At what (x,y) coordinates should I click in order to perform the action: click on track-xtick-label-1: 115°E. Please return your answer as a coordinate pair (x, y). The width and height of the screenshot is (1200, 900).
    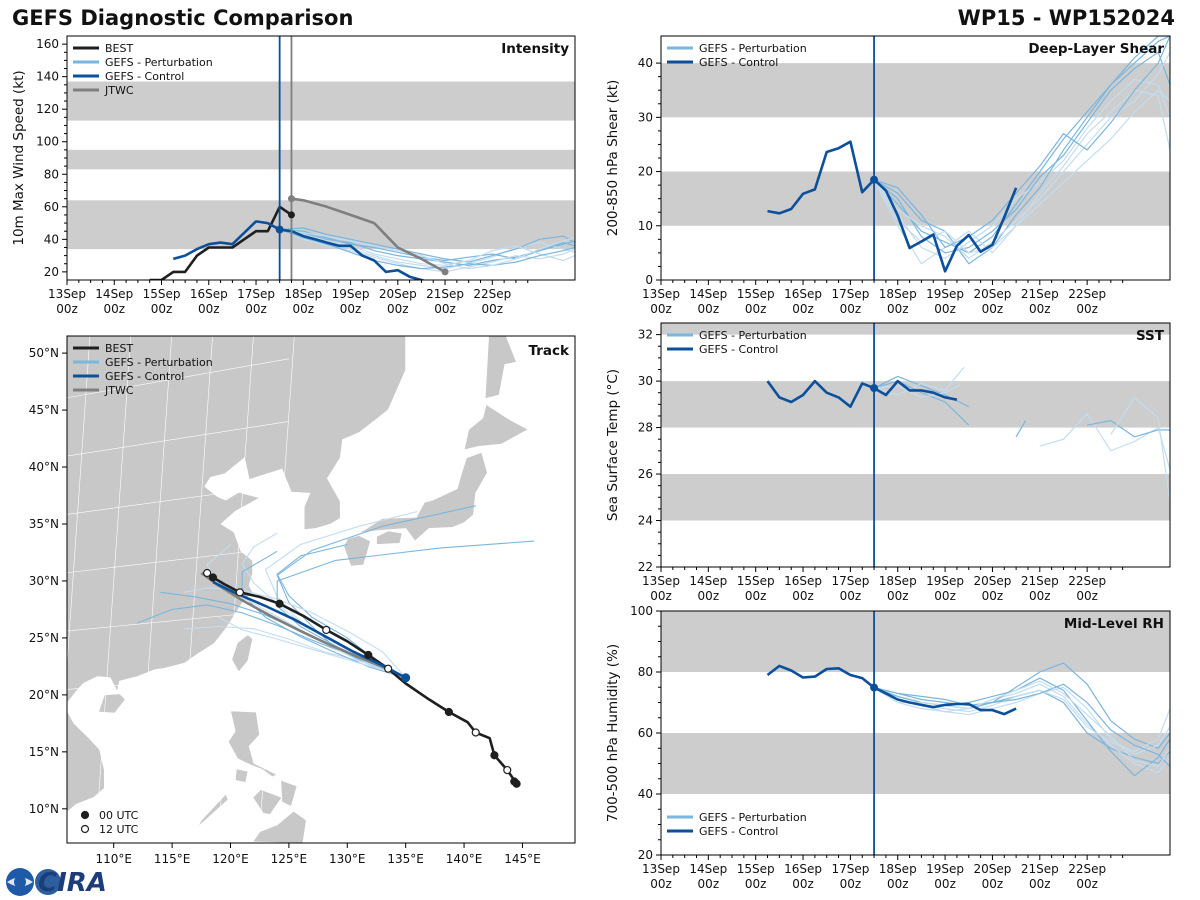
    Looking at the image, I should click on (172, 859).